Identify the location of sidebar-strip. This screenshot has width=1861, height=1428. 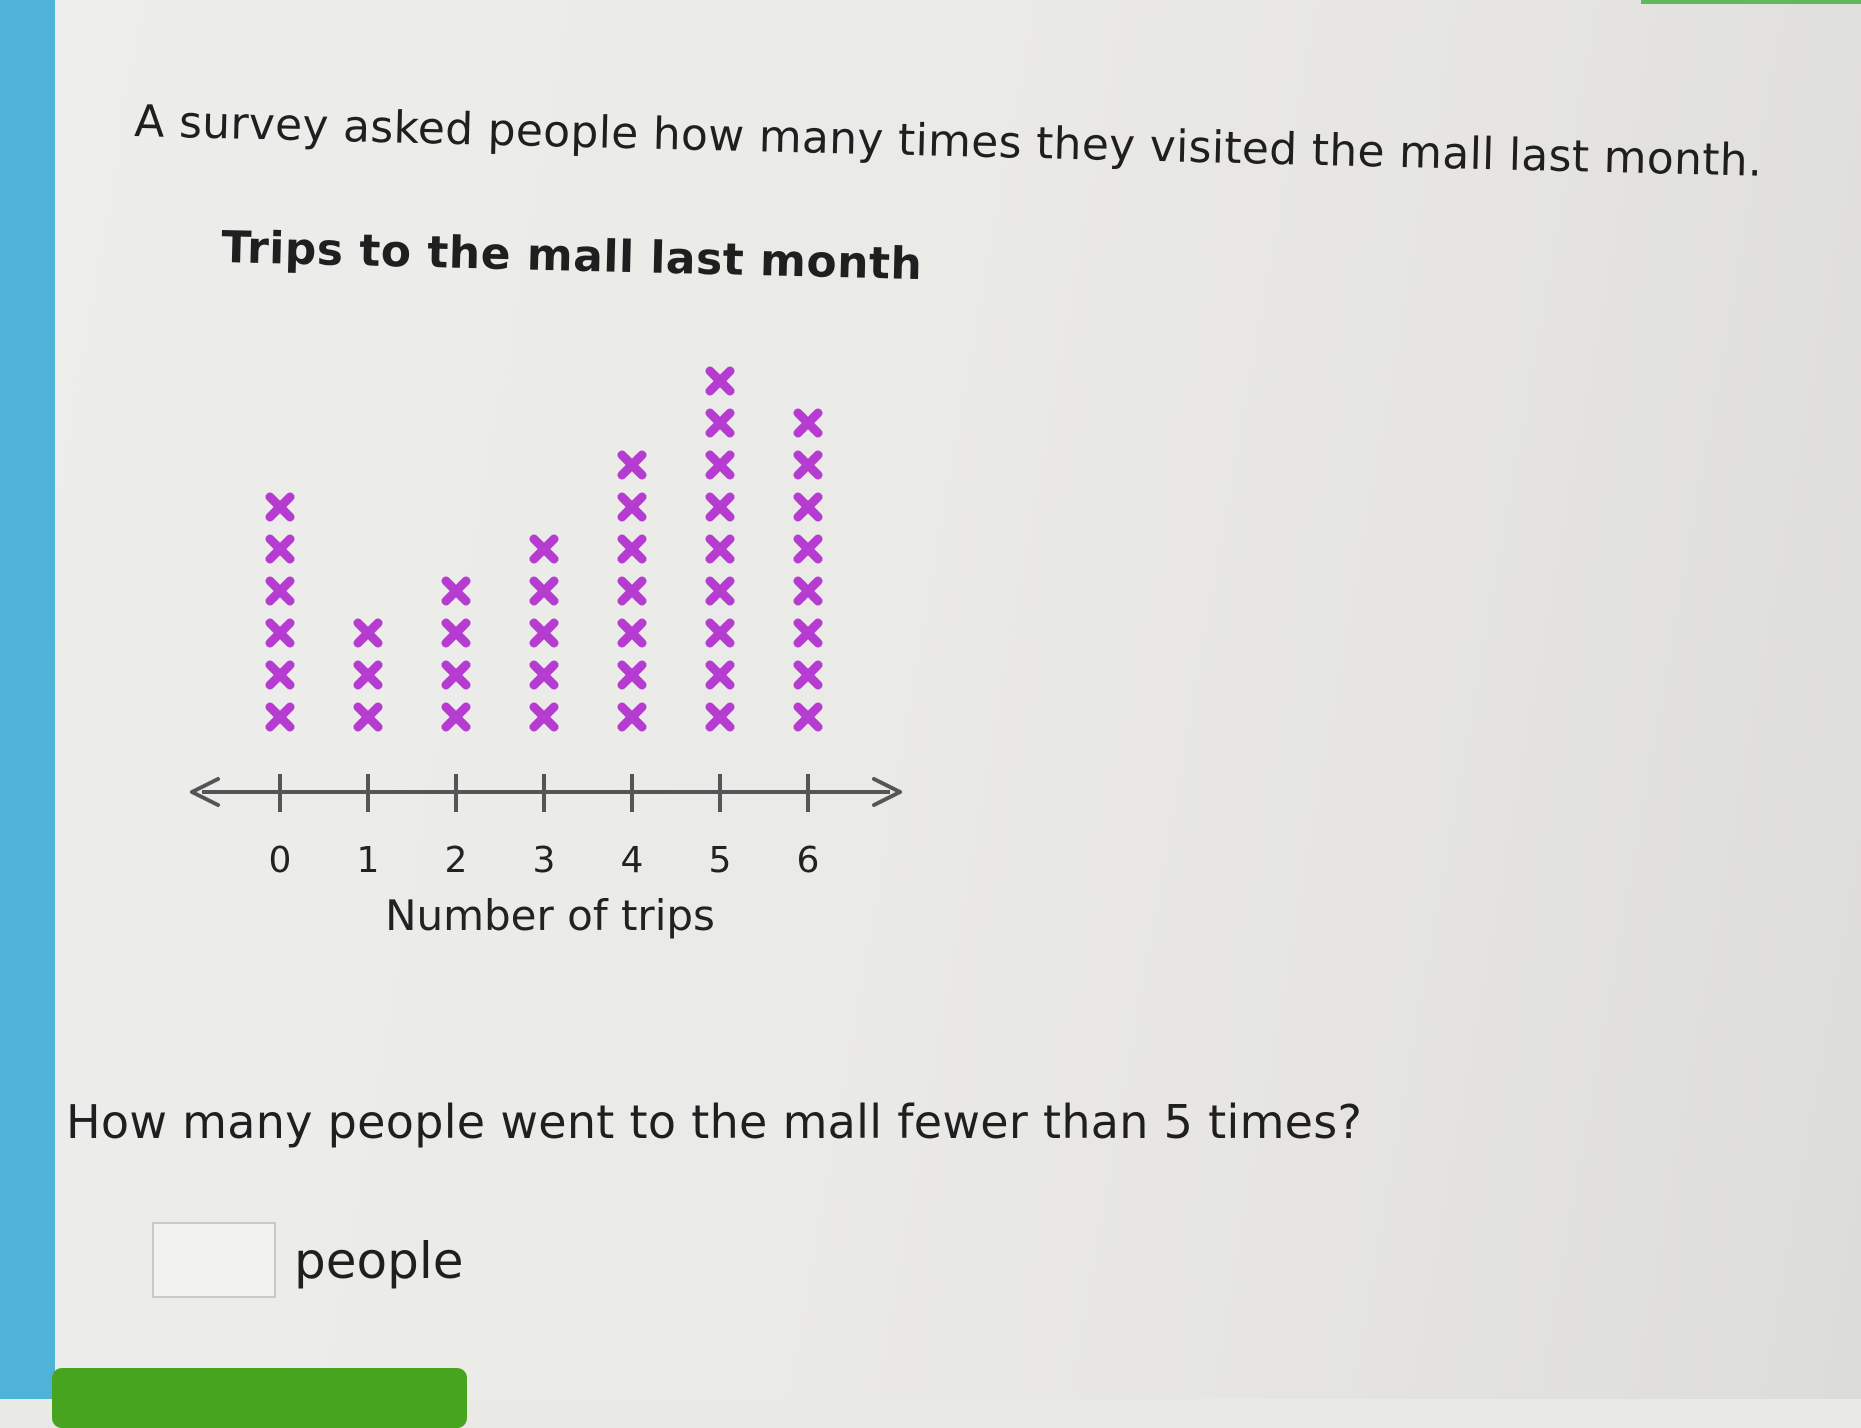
(27, 699).